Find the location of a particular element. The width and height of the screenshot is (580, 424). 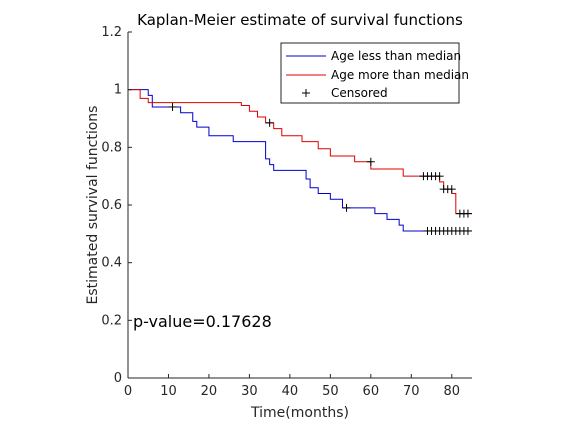

y-tick-label: 0.6 is located at coordinates (111, 205).